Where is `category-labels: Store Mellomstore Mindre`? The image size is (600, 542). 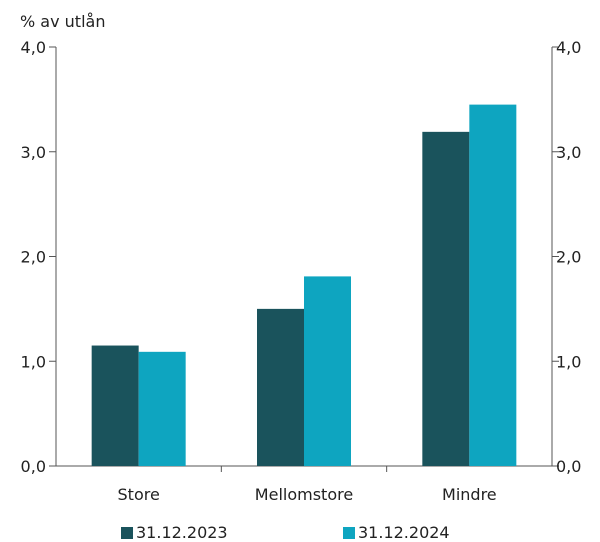 category-labels: Store Mellomstore Mindre is located at coordinates (307, 494).